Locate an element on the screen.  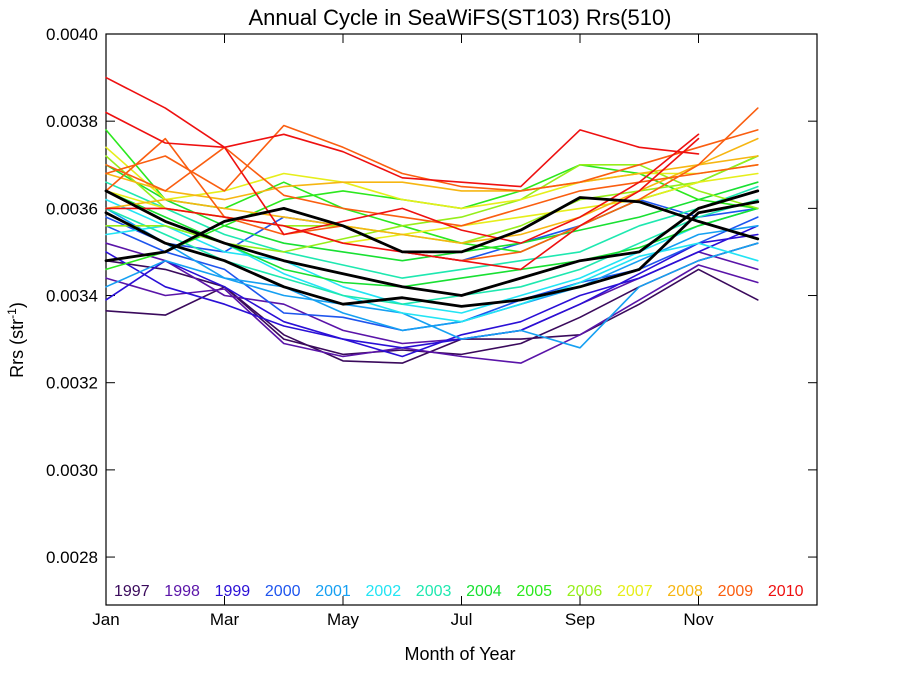
y-tick-label: 0.0028 is located at coordinates (72, 557).